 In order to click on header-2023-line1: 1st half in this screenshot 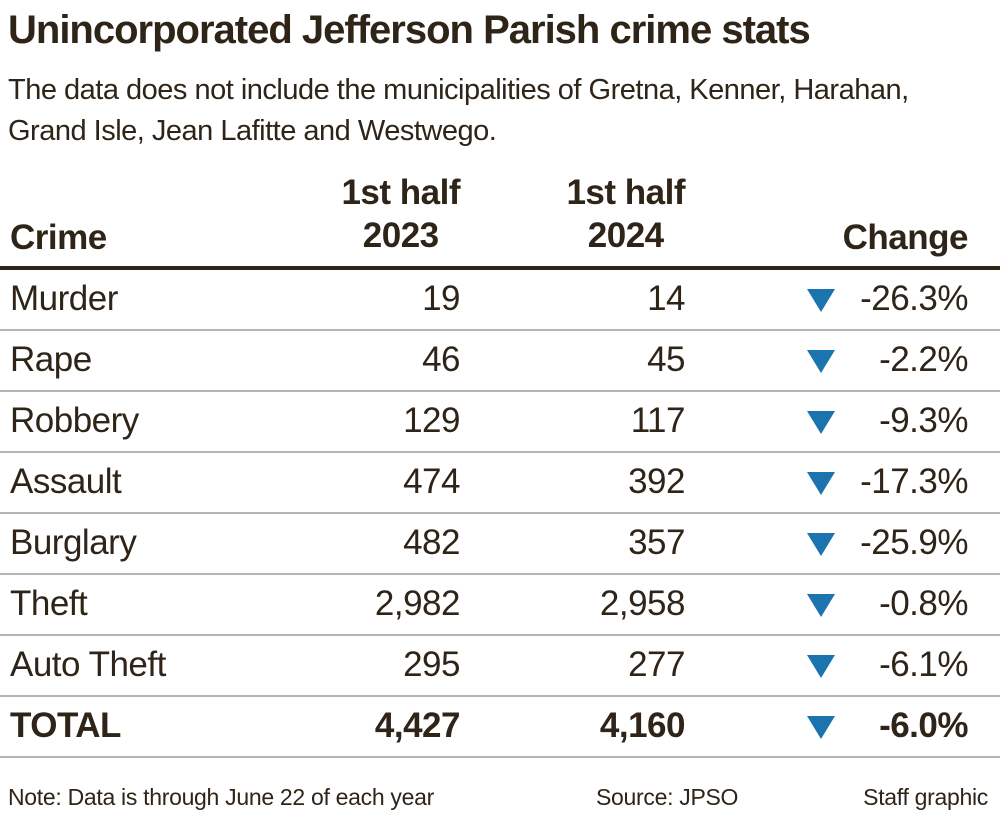, I will do `click(400, 193)`.